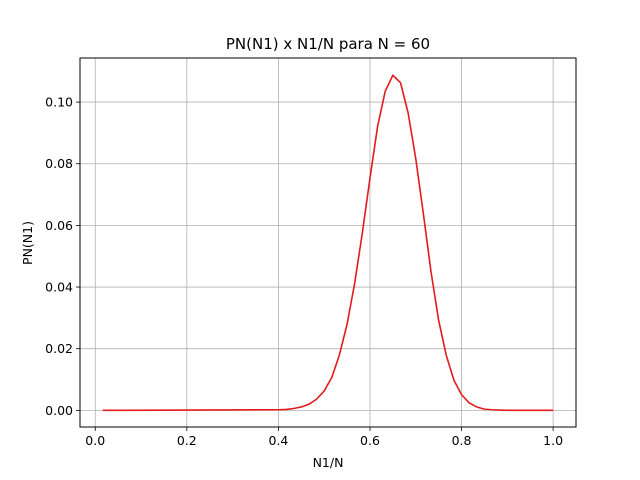 The width and height of the screenshot is (640, 480). Describe the element at coordinates (370, 440) in the screenshot. I see `x-tick-label: 0.6` at that location.